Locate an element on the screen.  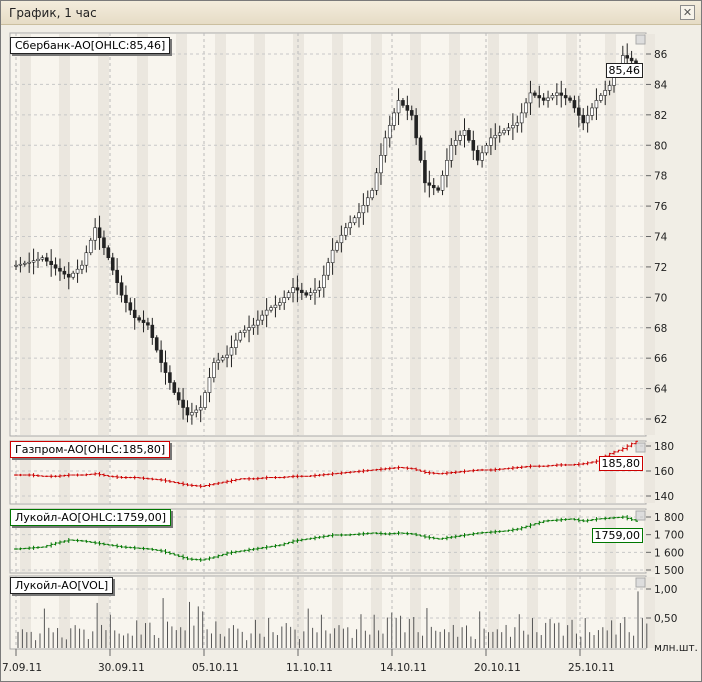
panel-close-icon is located at coordinates (640, 582).